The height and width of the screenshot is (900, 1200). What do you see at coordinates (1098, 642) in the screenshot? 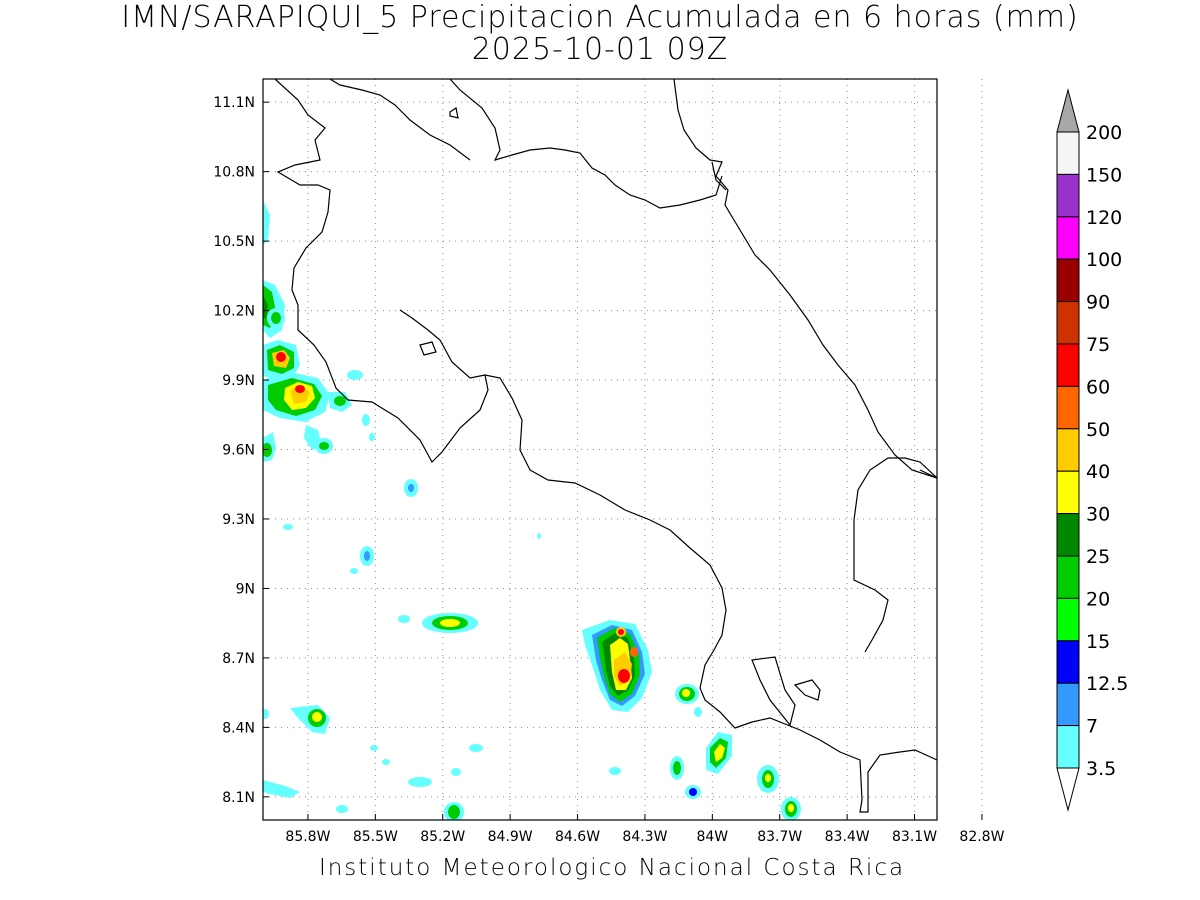
I see `colorbar-label: 15` at bounding box center [1098, 642].